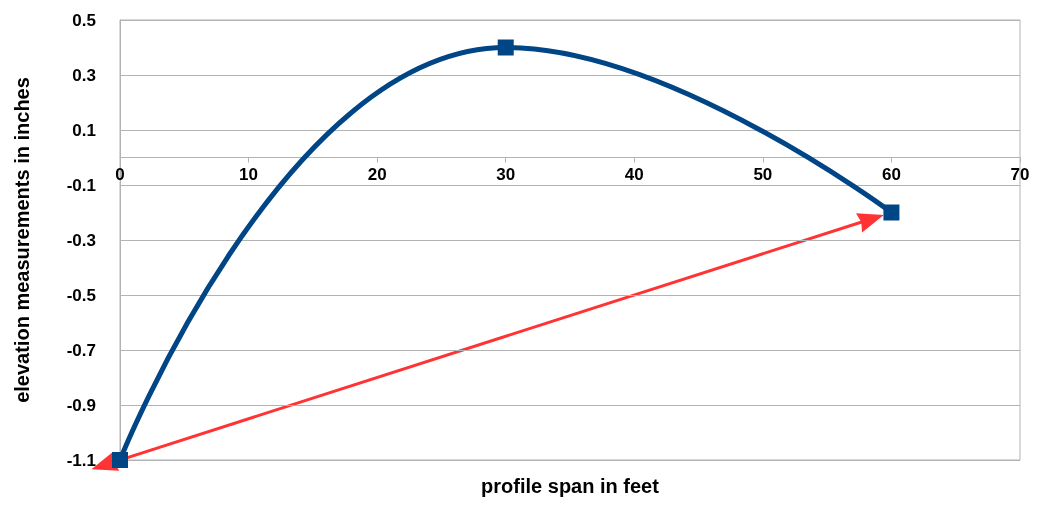  Describe the element at coordinates (81, 460) in the screenshot. I see `y-tick-label: -1.1` at that location.